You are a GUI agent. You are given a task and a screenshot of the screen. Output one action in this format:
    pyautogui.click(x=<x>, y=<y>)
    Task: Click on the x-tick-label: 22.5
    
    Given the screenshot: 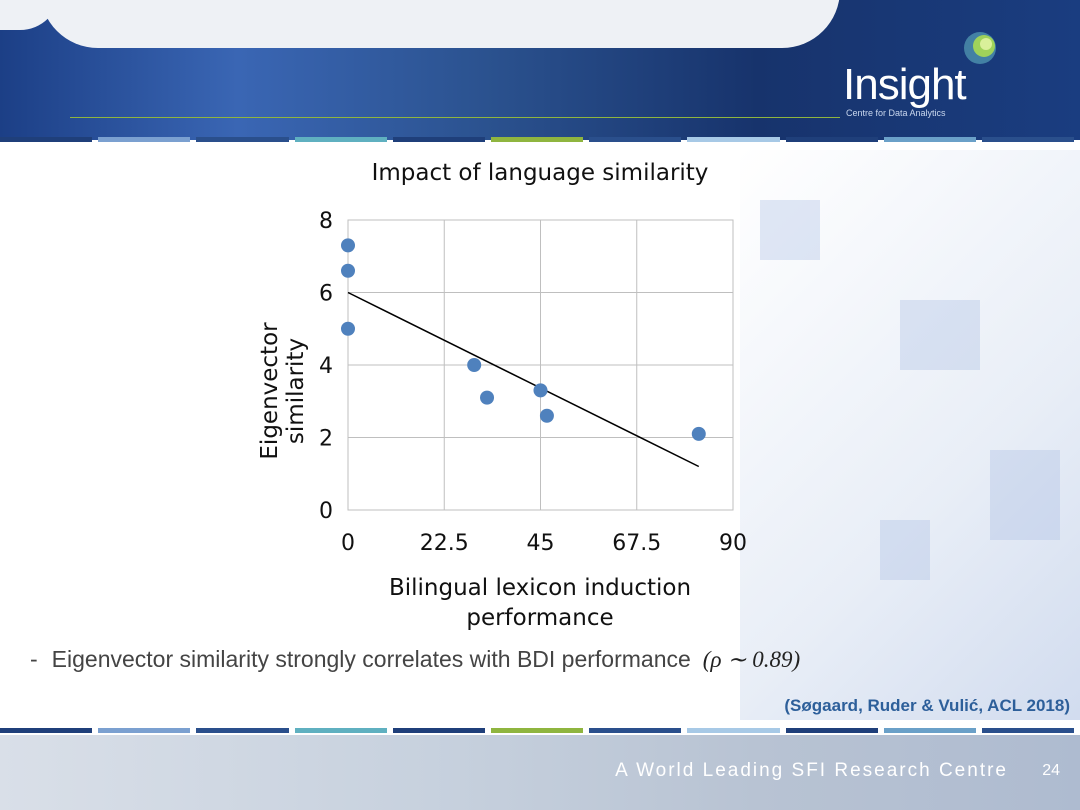 What is the action you would take?
    pyautogui.click(x=444, y=543)
    